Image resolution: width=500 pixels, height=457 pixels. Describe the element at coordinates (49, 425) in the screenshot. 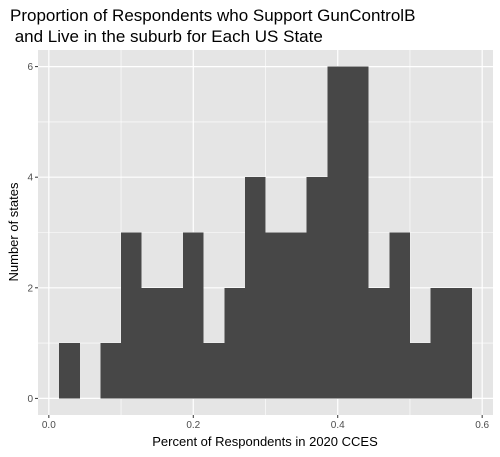

I see `x-tick-label: 0.0` at that location.